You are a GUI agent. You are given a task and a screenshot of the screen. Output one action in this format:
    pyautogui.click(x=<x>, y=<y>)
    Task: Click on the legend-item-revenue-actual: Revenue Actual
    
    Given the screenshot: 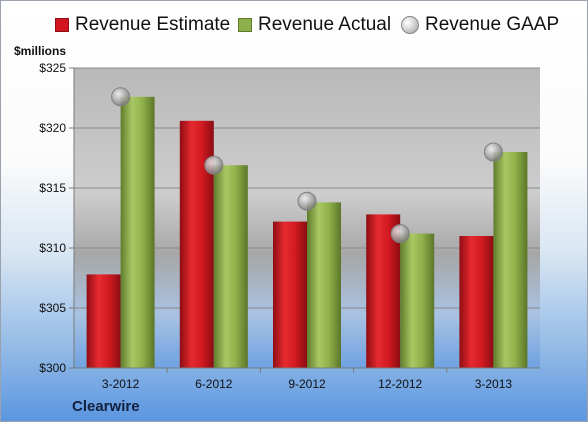 What is the action you would take?
    pyautogui.click(x=314, y=25)
    